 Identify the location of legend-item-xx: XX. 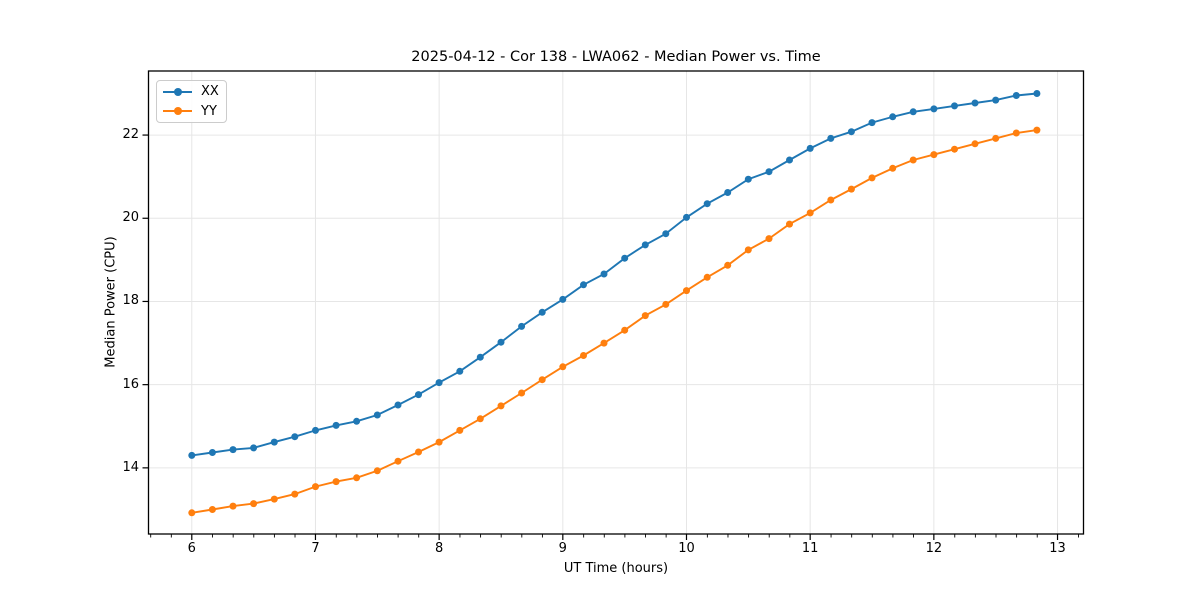
(191, 91).